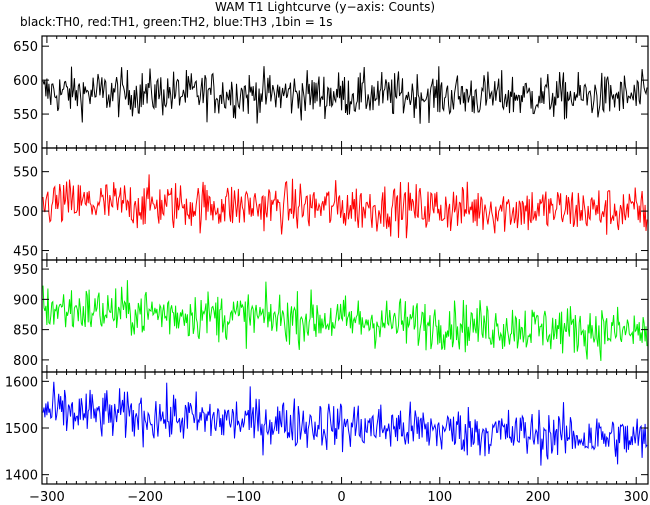 Image resolution: width=650 pixels, height=505 pixels. I want to click on x-tick-label: 300, so click(636, 497).